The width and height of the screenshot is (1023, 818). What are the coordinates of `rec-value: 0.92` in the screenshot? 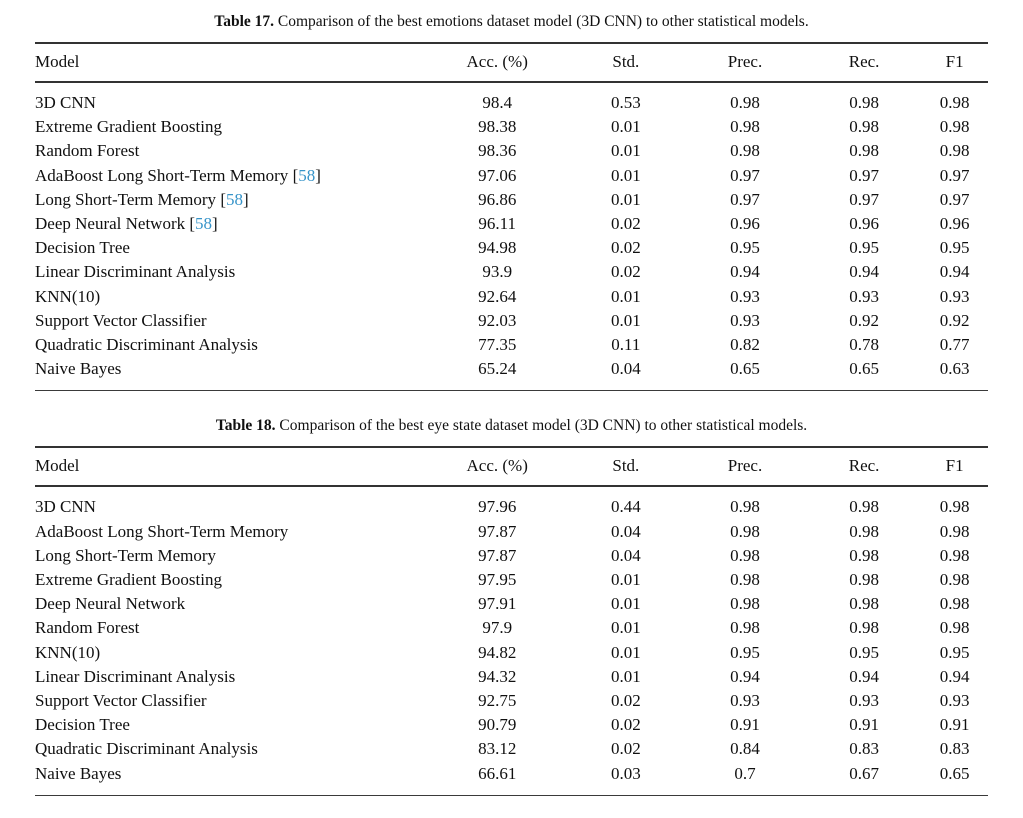 It's located at (864, 320).